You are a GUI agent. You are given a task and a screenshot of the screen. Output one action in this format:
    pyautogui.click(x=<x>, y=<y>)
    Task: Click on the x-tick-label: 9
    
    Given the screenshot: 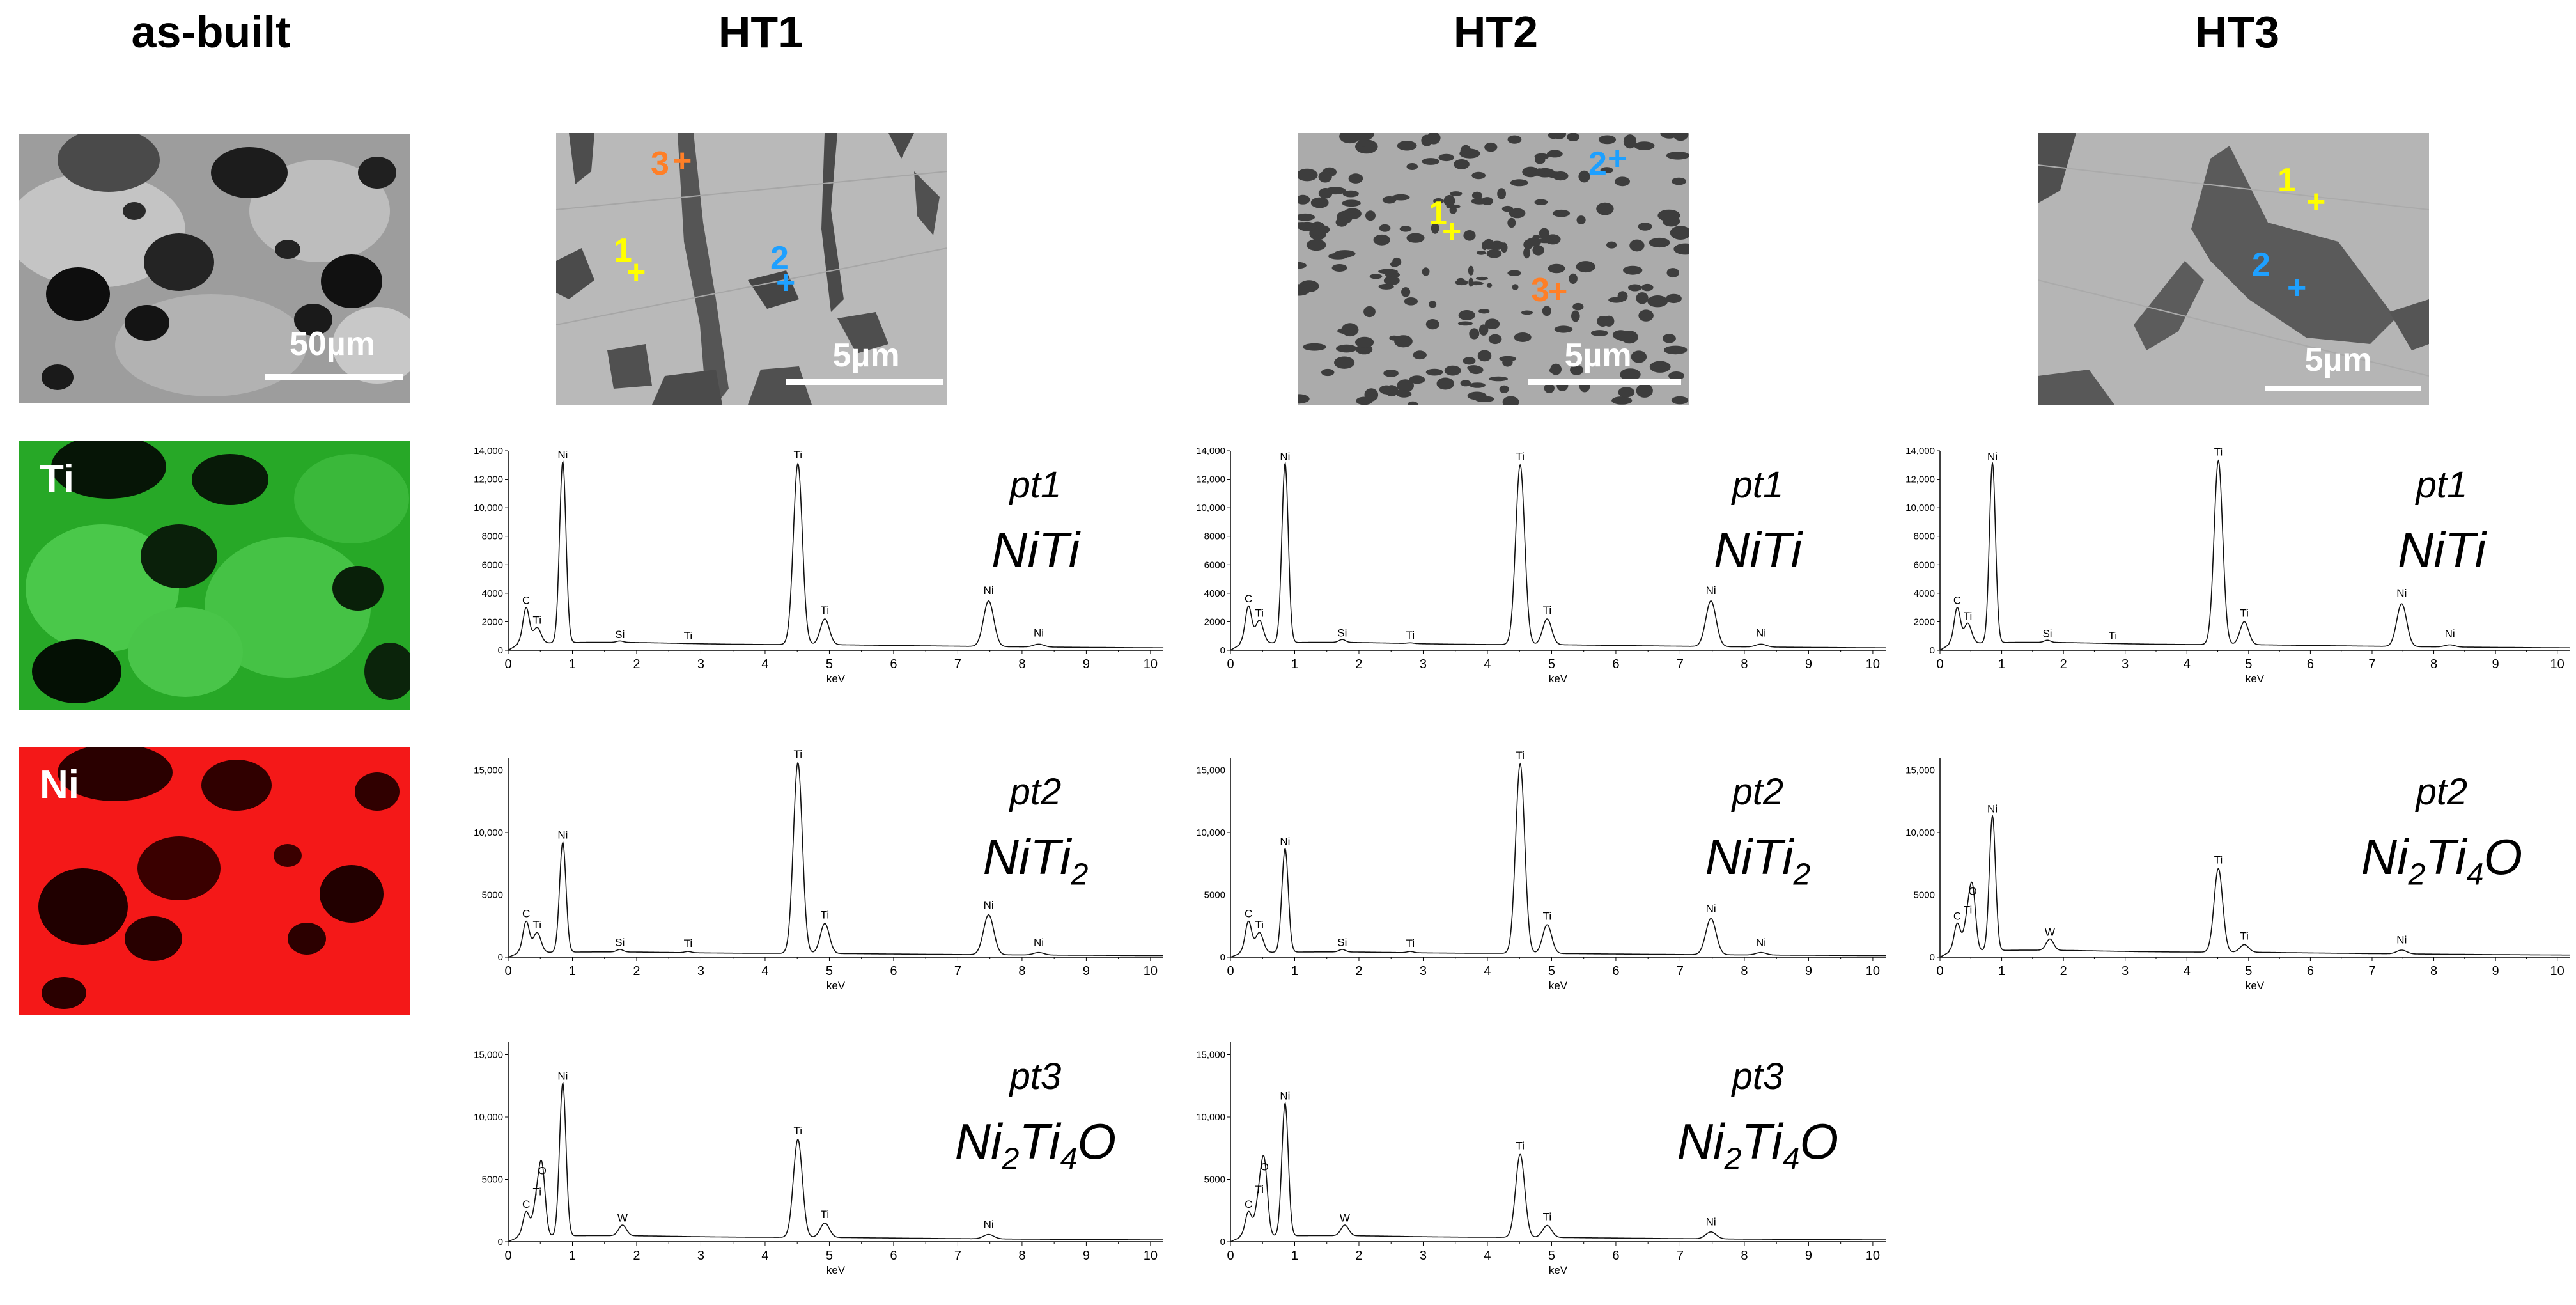 What is the action you would take?
    pyautogui.click(x=2495, y=664)
    